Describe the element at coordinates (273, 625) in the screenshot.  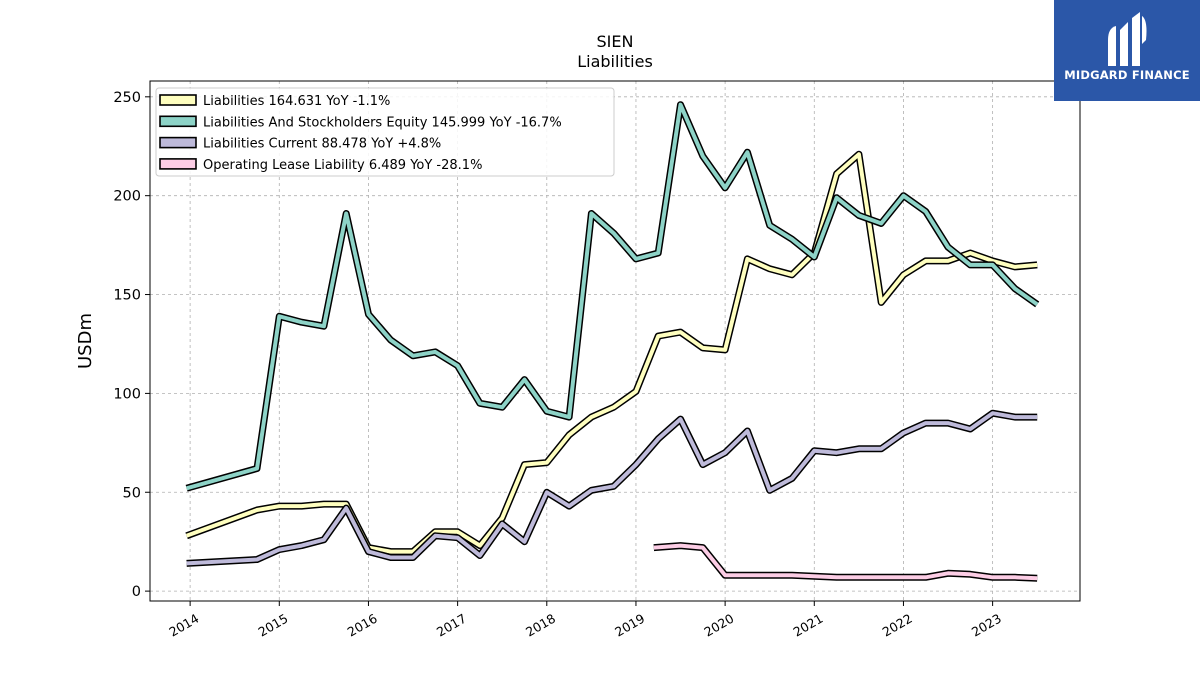
I see `x-tick-label: 2015` at that location.